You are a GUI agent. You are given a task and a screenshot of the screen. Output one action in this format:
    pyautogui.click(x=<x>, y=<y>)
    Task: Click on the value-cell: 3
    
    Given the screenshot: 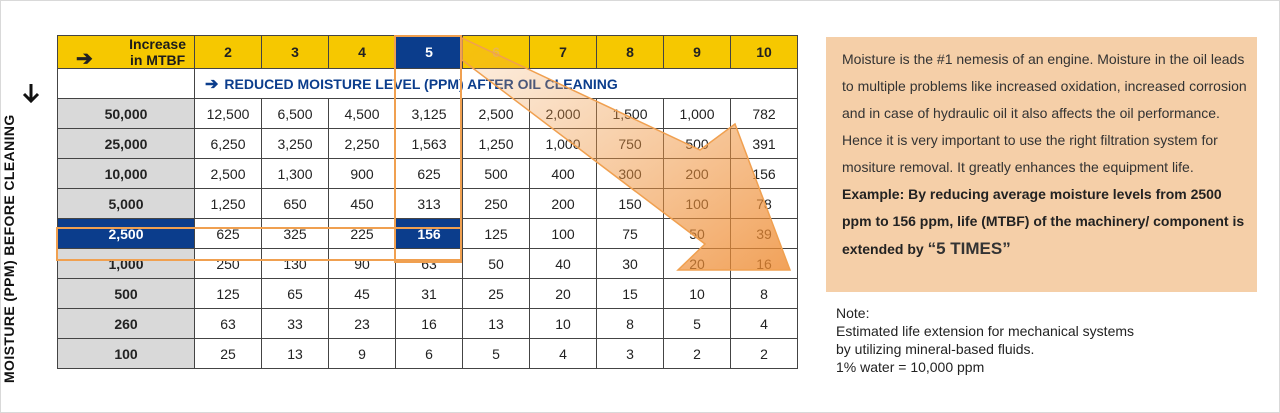 What is the action you would take?
    pyautogui.click(x=630, y=353)
    